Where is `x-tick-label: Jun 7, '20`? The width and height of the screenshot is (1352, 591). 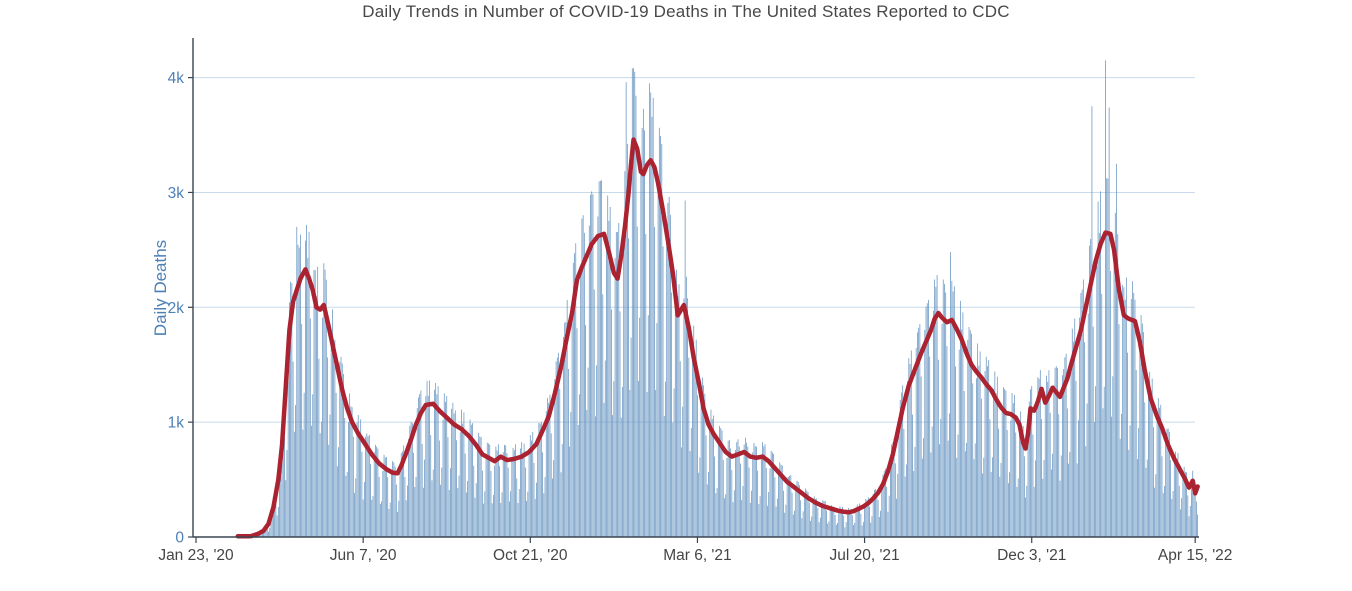
x-tick-label: Jun 7, '20 is located at coordinates (363, 555).